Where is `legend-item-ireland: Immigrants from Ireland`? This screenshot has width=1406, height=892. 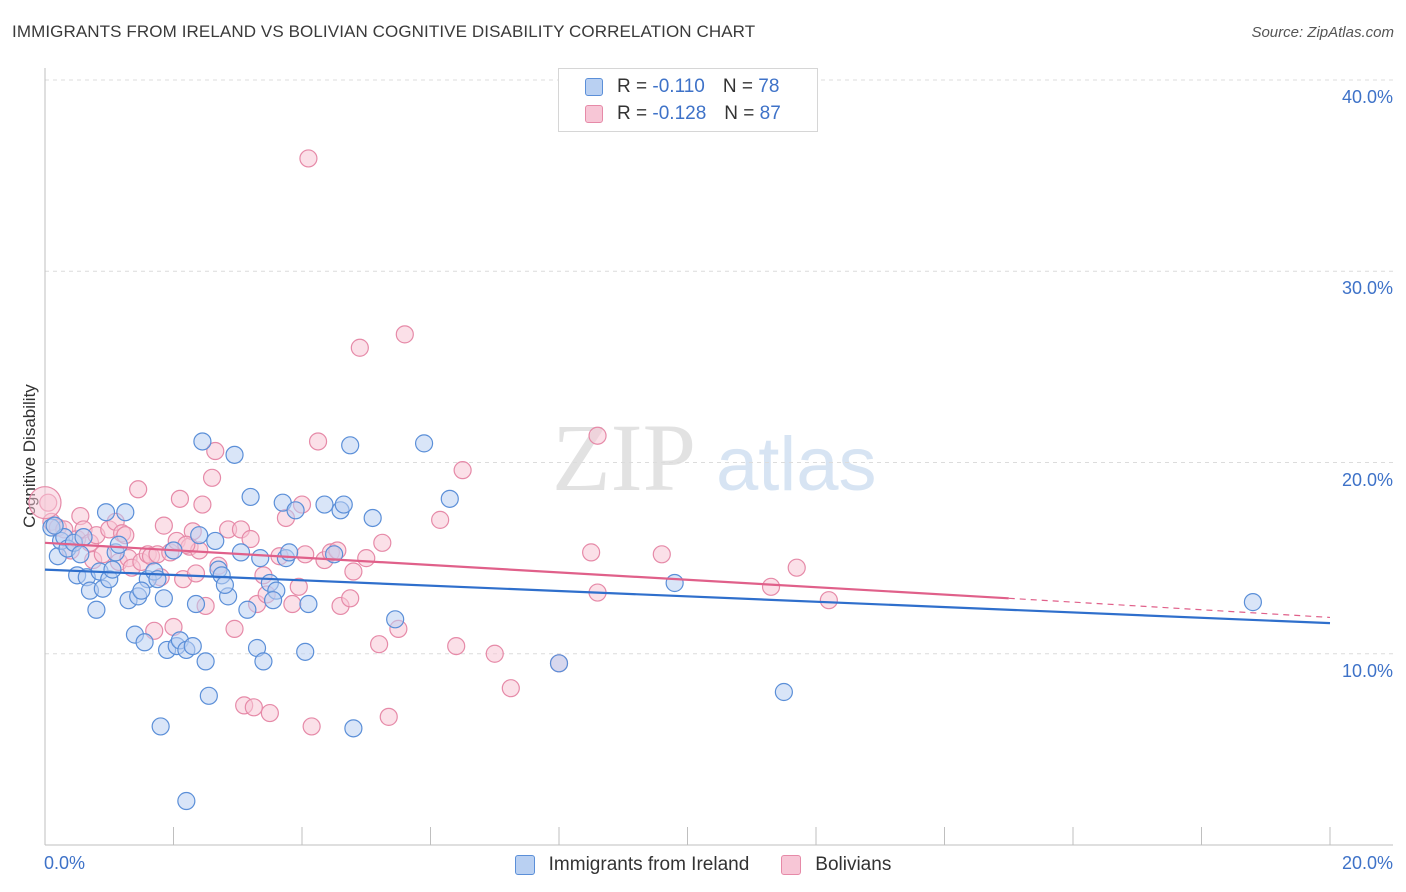
legend-item-ireland: Immigrants from Ireland is located at coordinates (632, 865).